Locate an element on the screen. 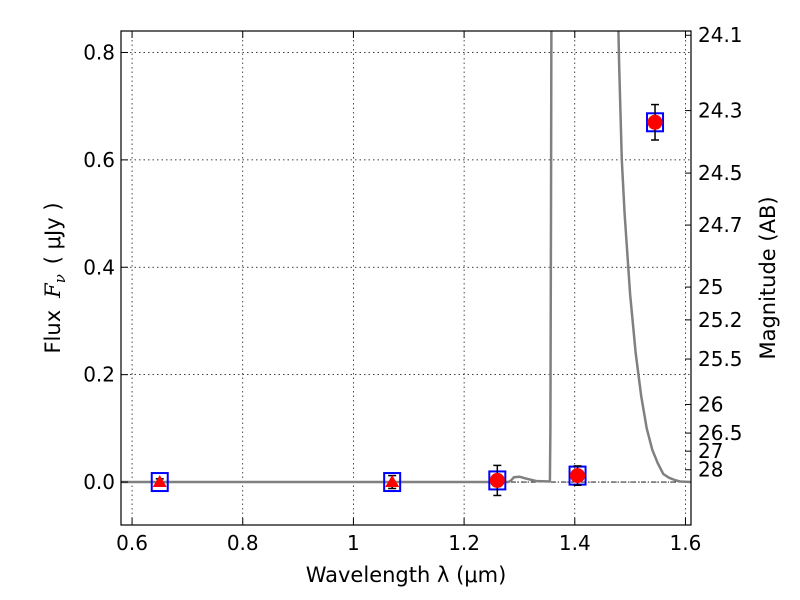 The image size is (800, 600). x-tick-label: 1.2 is located at coordinates (464, 543).